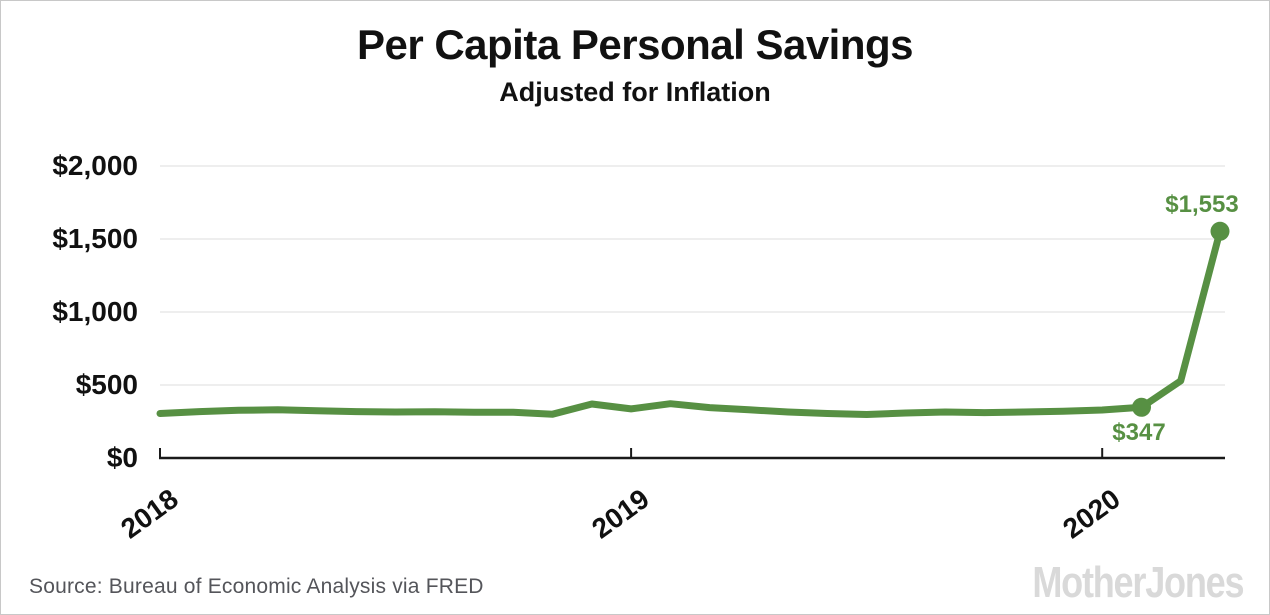 The width and height of the screenshot is (1270, 615). Describe the element at coordinates (106, 384) in the screenshot. I see `y-axis-label: $500` at that location.